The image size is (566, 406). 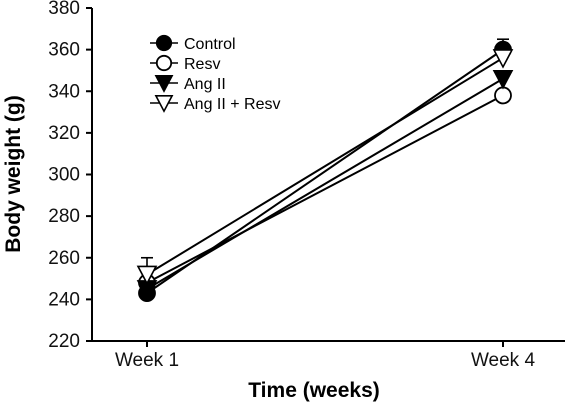 What do you see at coordinates (503, 360) in the screenshot?
I see `x-tick-label: Week 4` at bounding box center [503, 360].